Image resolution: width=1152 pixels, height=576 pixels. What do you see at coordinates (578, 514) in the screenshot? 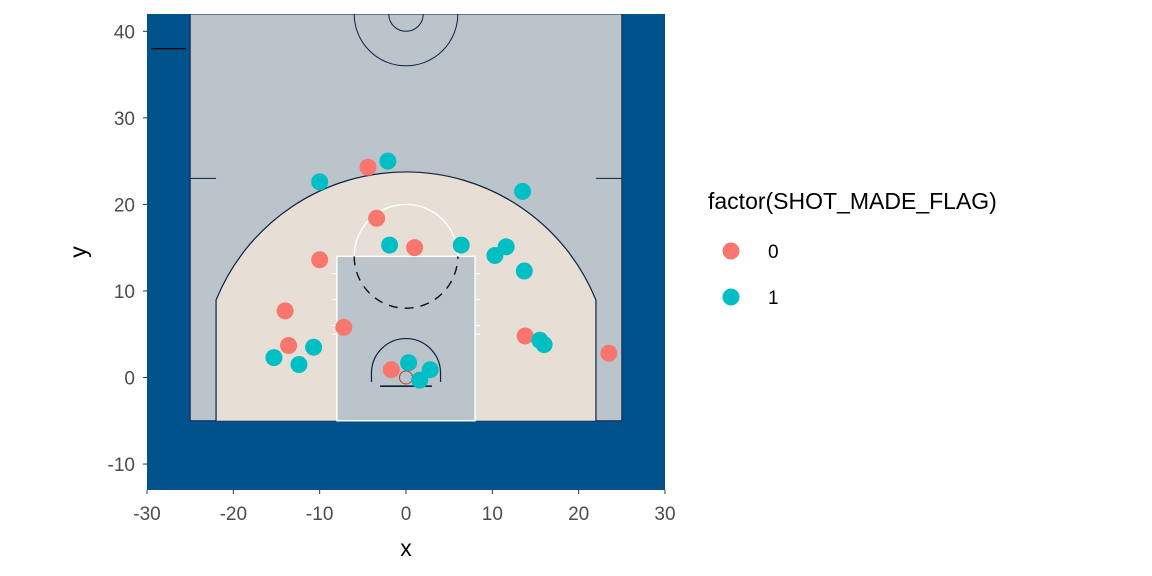
I see `x-tick-label: 20` at bounding box center [578, 514].